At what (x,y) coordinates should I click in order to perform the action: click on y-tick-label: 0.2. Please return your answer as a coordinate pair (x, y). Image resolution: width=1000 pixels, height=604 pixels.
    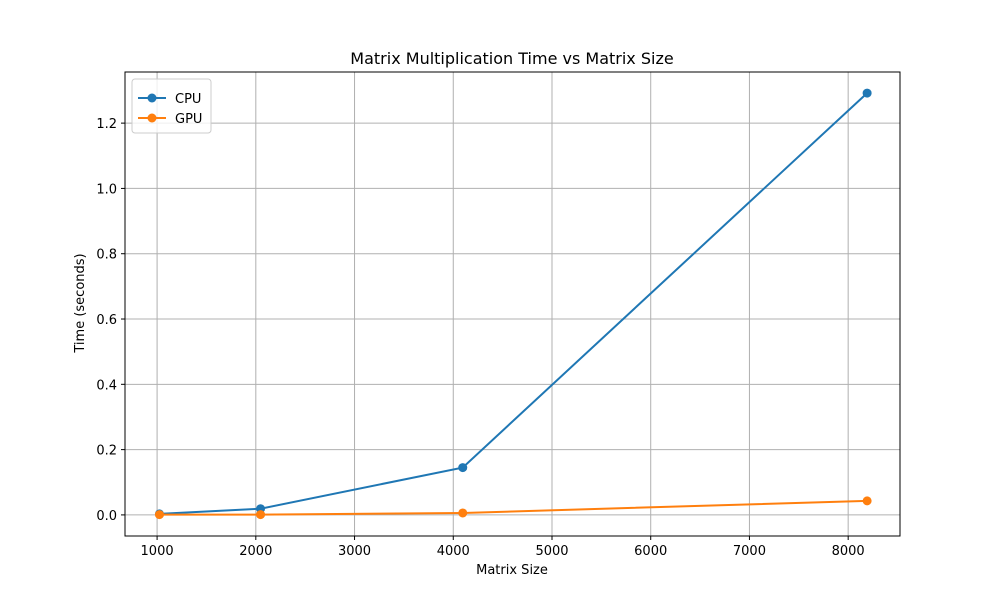
    Looking at the image, I should click on (106, 451).